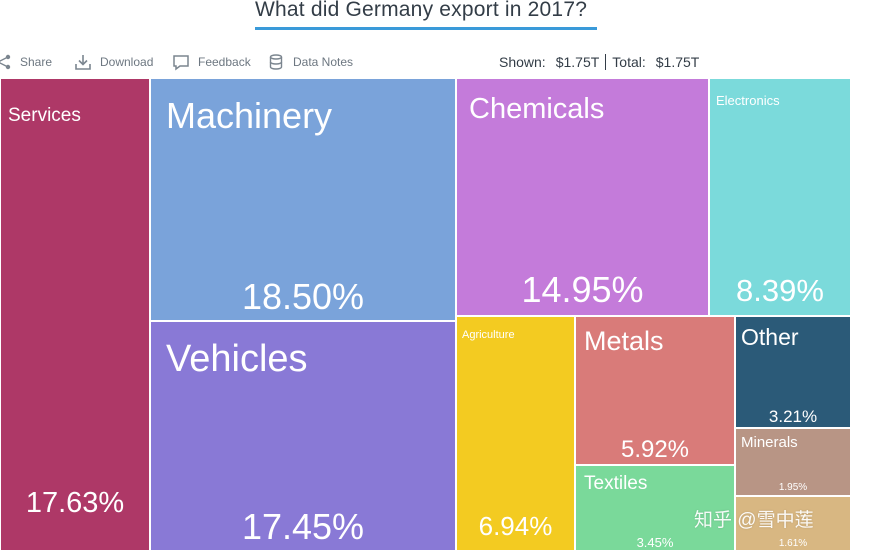  I want to click on treemap-cell-unlabeled: 1.61%, so click(793, 523).